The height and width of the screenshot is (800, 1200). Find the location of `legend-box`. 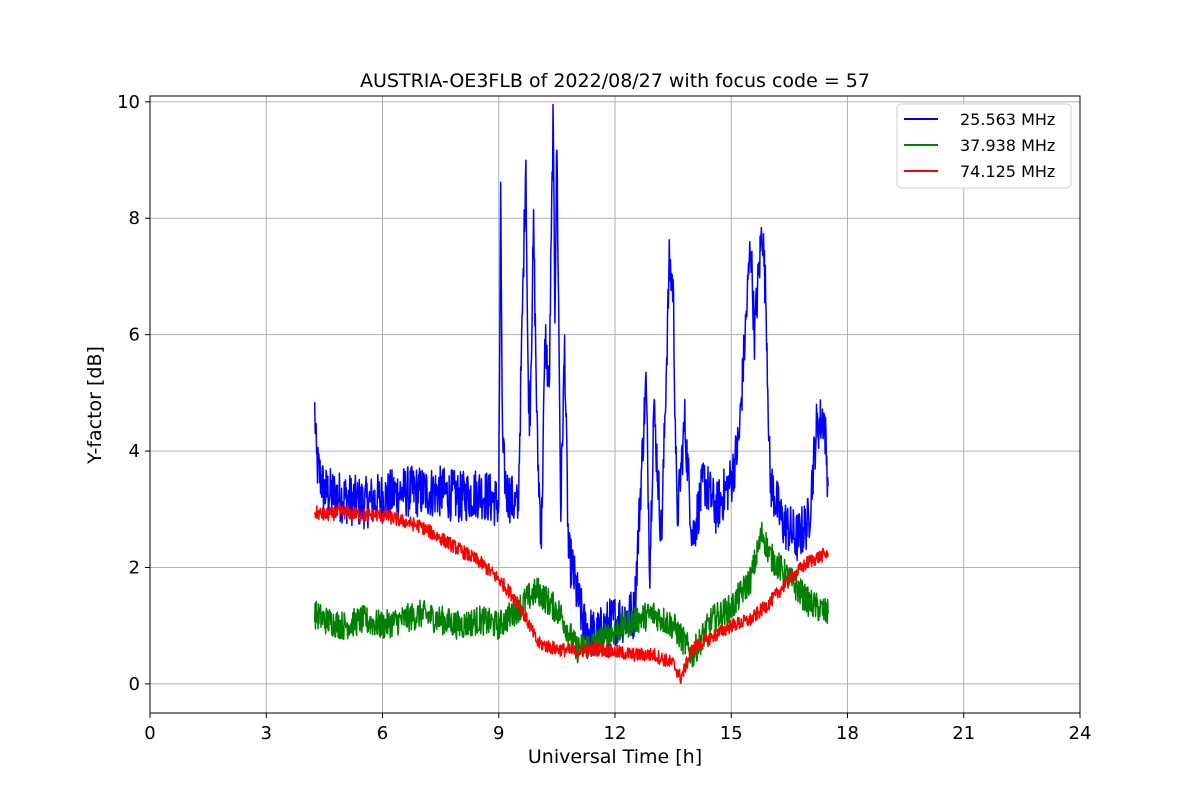

legend-box is located at coordinates (984, 146).